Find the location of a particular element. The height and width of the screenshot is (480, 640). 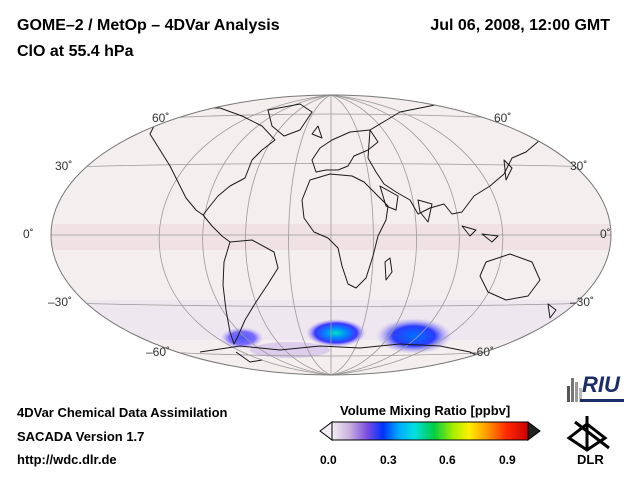

footer-line-url: http://wdc.dlr.de is located at coordinates (67, 459).